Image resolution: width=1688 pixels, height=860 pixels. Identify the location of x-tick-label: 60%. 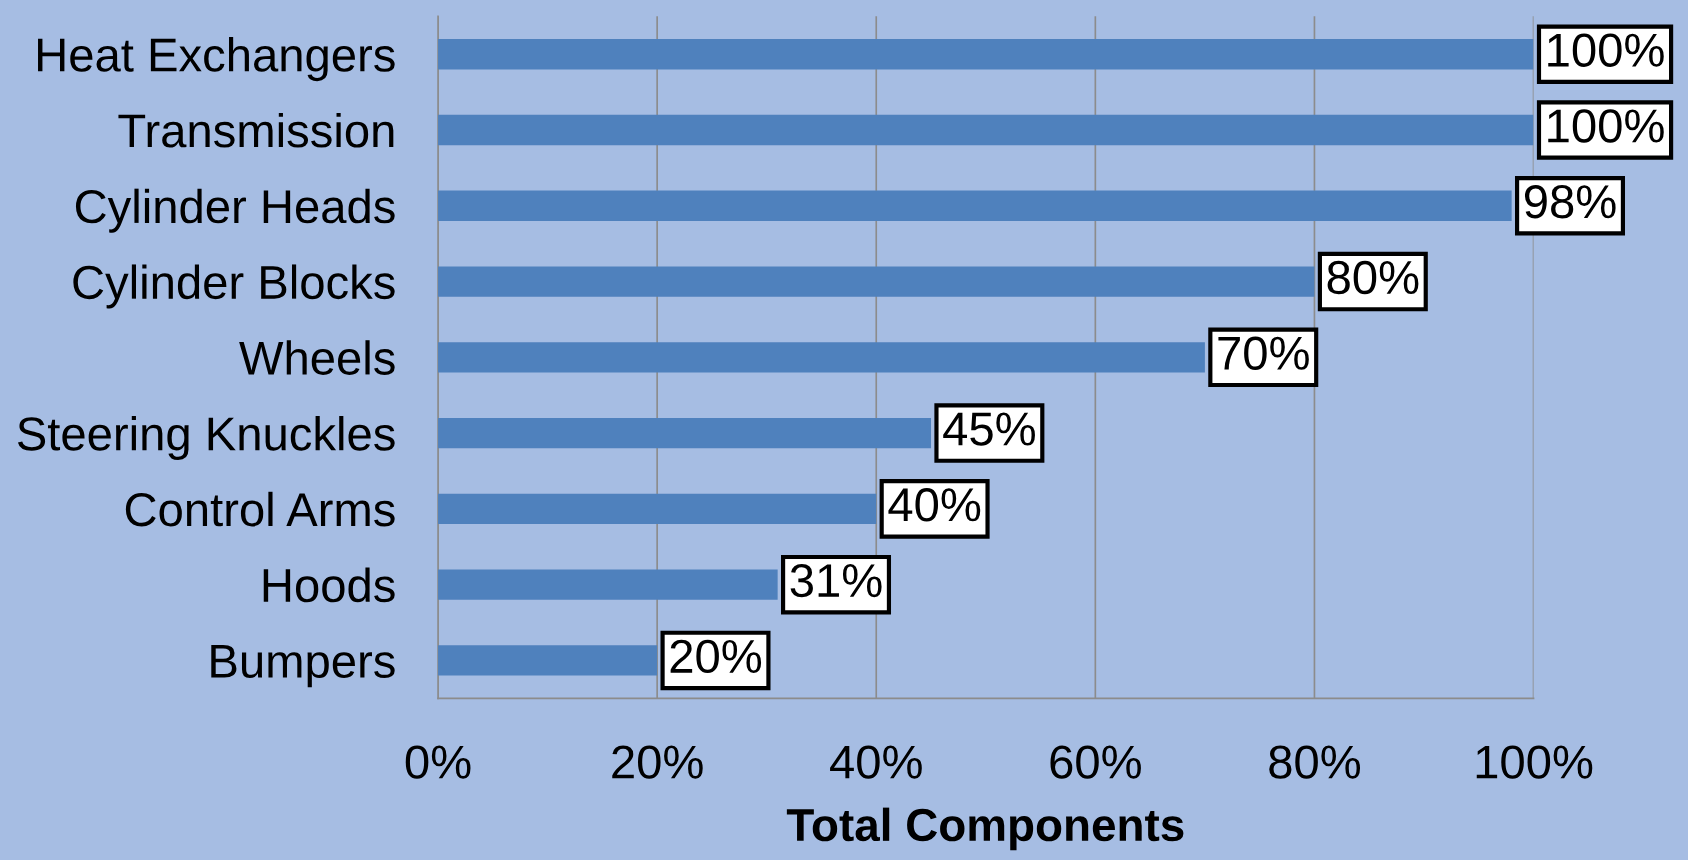
(1095, 762).